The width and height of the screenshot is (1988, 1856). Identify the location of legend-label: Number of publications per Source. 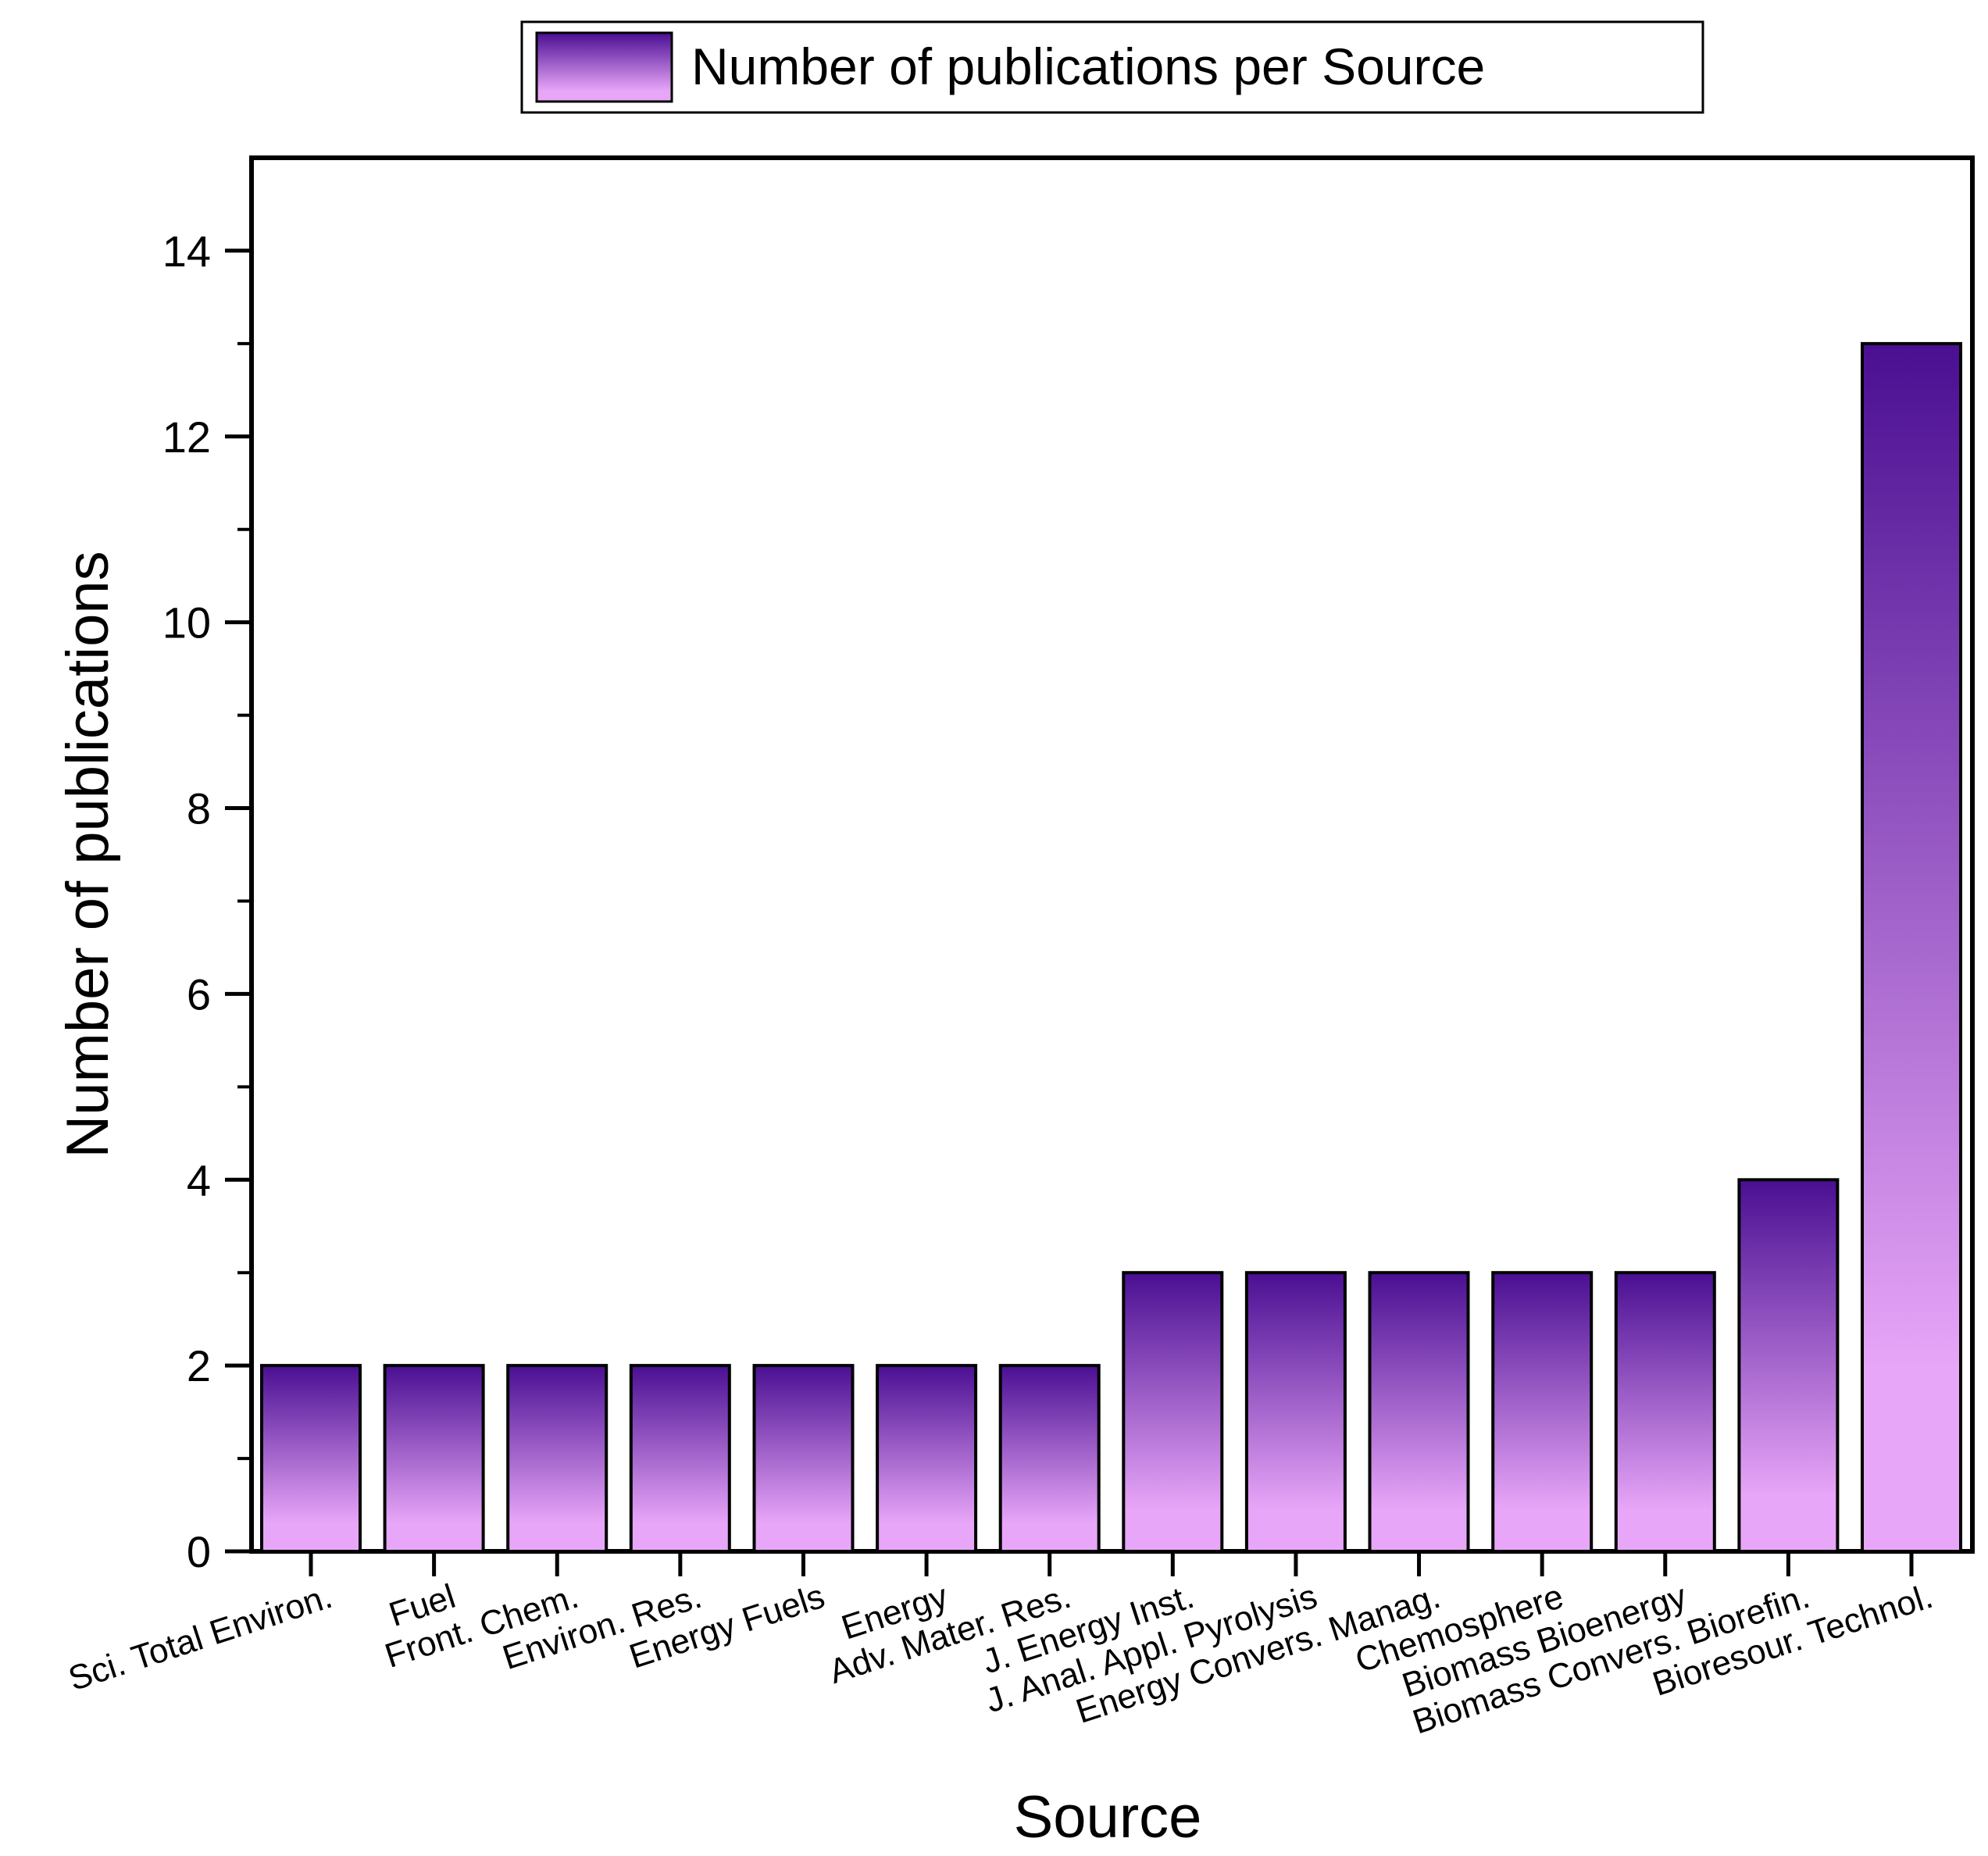
(1088, 66).